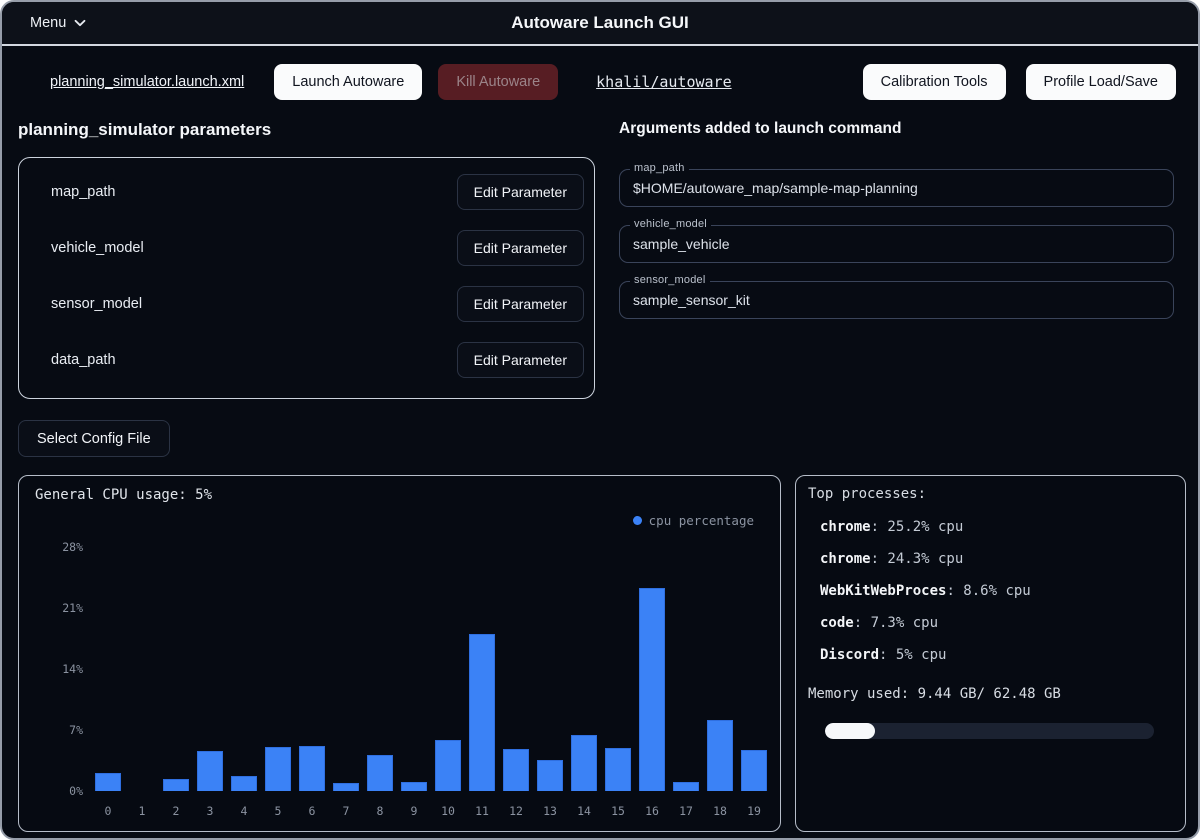 The width and height of the screenshot is (1200, 840). What do you see at coordinates (94, 438) in the screenshot?
I see `select-config-file-button: Select Config File` at bounding box center [94, 438].